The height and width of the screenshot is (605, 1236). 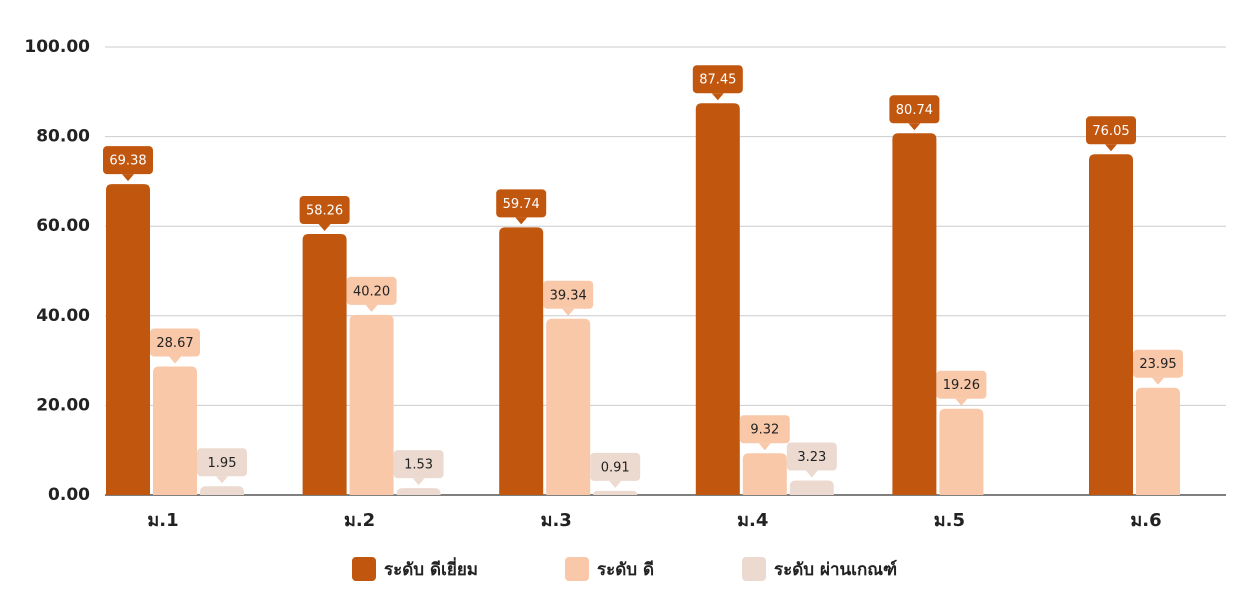 I want to click on data-label: 59.74, so click(x=521, y=204).